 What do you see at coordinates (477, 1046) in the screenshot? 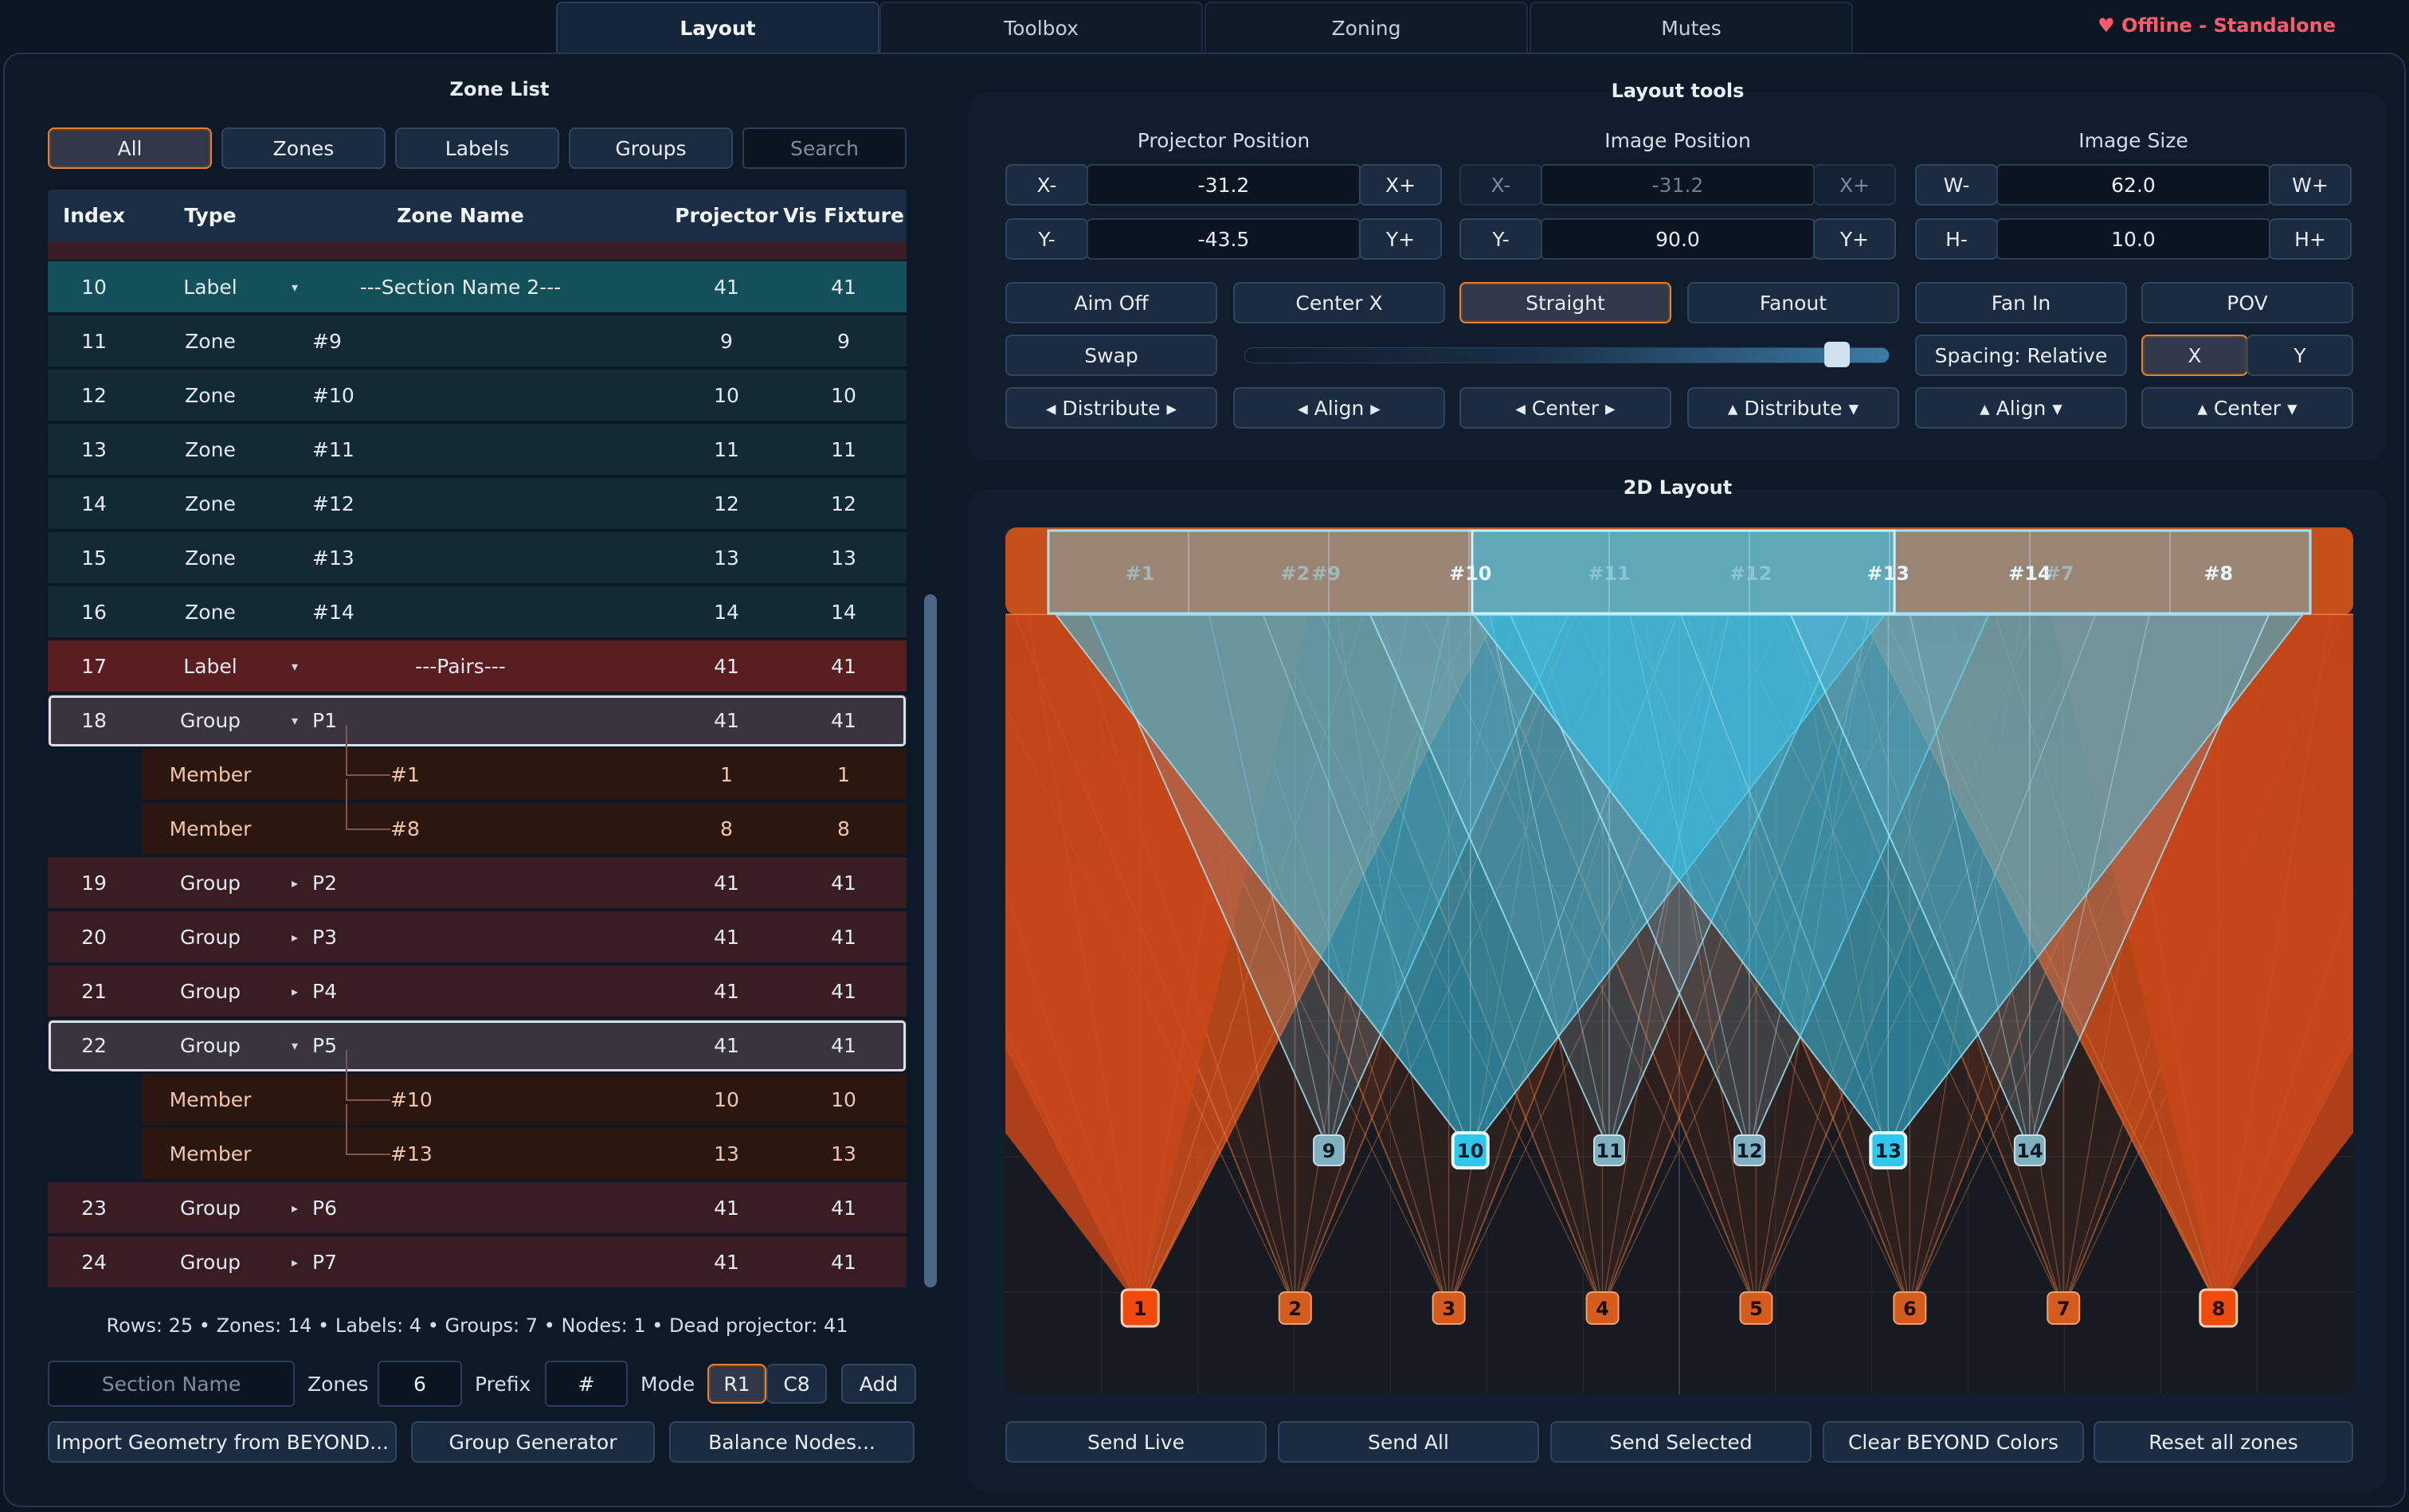
I see `table-row: 22 Group ▾ P5 41 41` at bounding box center [477, 1046].